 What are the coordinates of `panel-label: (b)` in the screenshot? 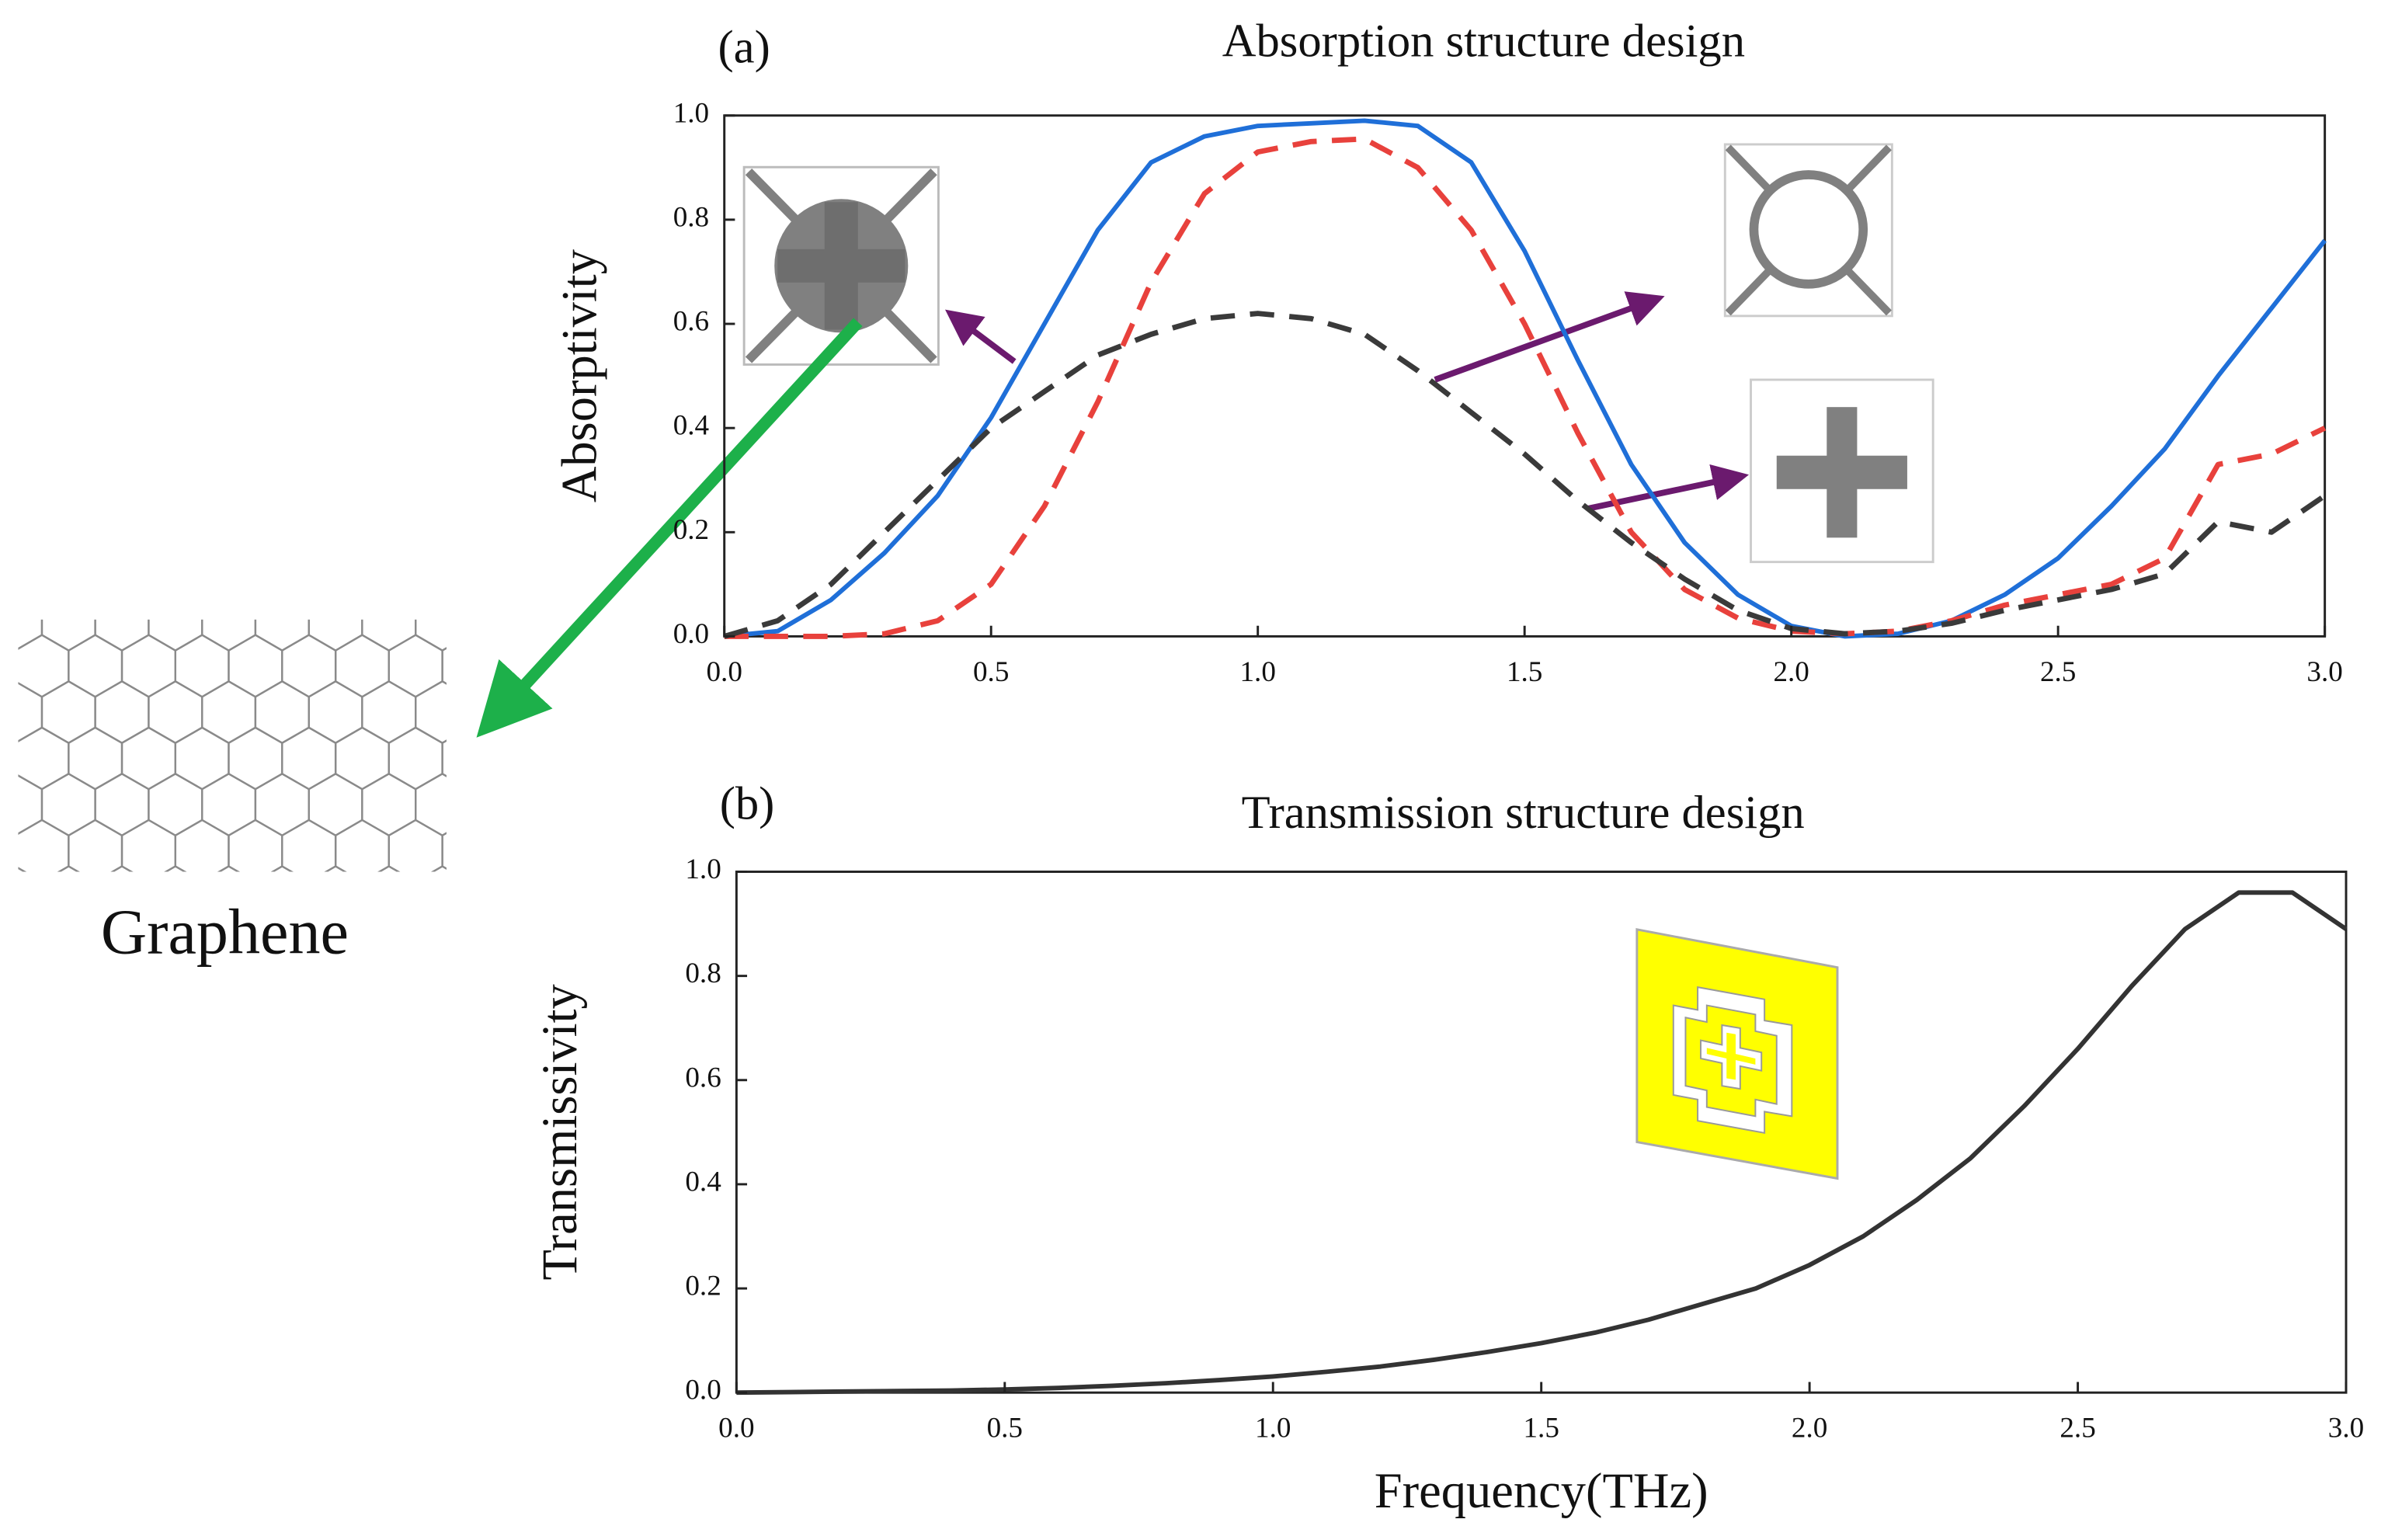 It's located at (747, 803).